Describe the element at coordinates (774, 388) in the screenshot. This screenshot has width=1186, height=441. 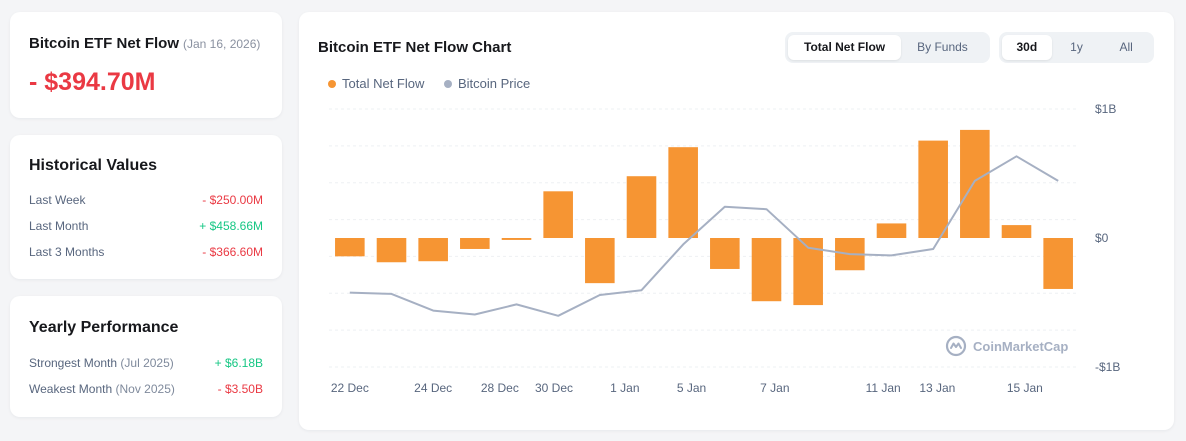
I see `x-tick-label: 7 Jan` at that location.